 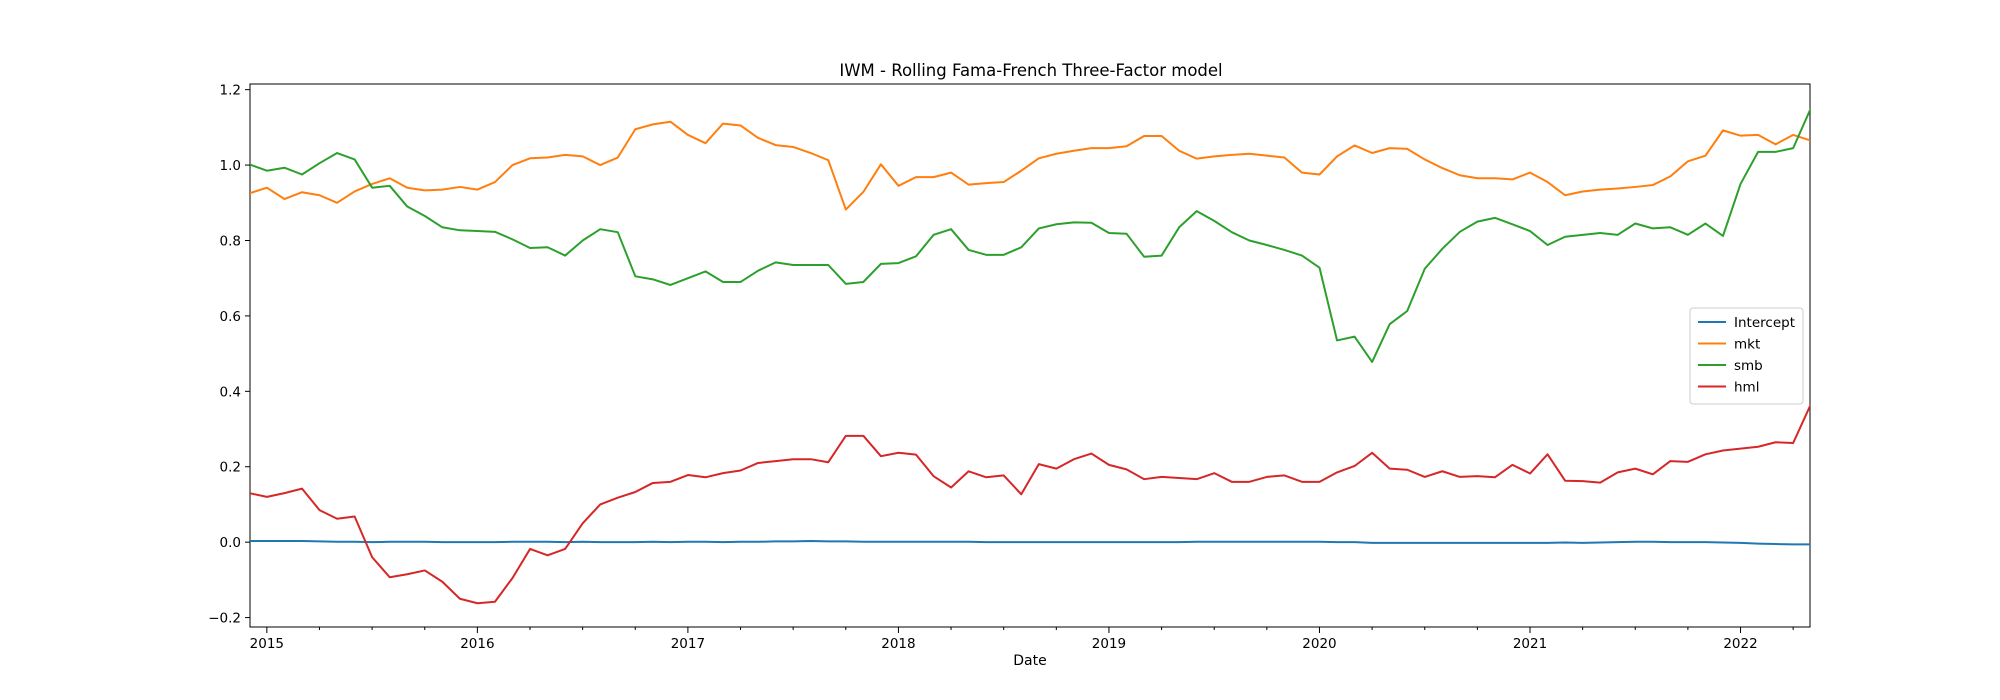 What do you see at coordinates (230, 91) in the screenshot?
I see `y-tick-label: 1.2` at bounding box center [230, 91].